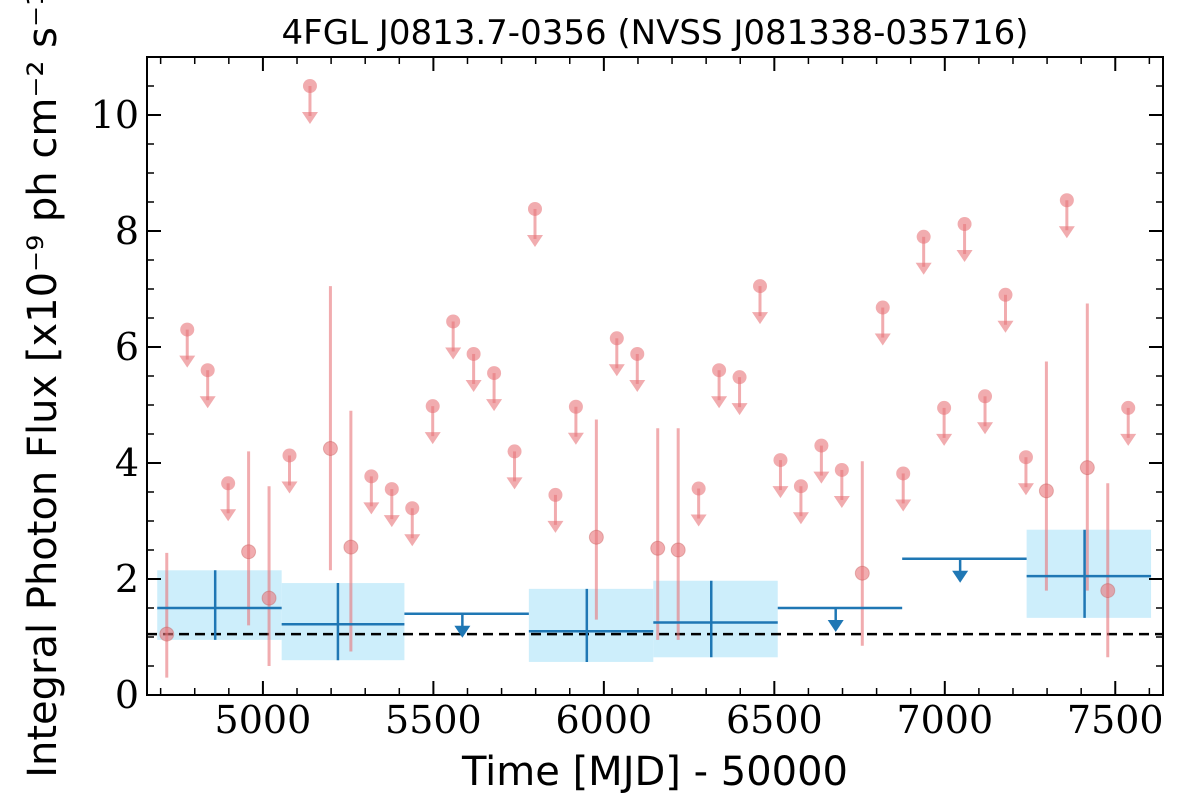 This screenshot has height=800, width=1200. What do you see at coordinates (127, 347) in the screenshot?
I see `y-tick-label: 6` at bounding box center [127, 347].